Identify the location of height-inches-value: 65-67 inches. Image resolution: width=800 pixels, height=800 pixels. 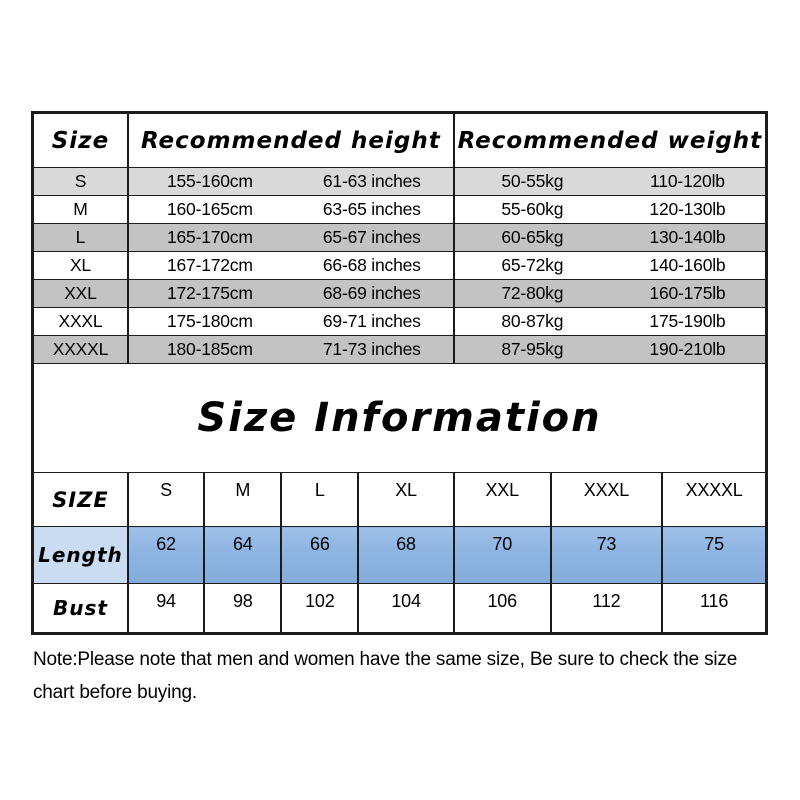
(371, 237).